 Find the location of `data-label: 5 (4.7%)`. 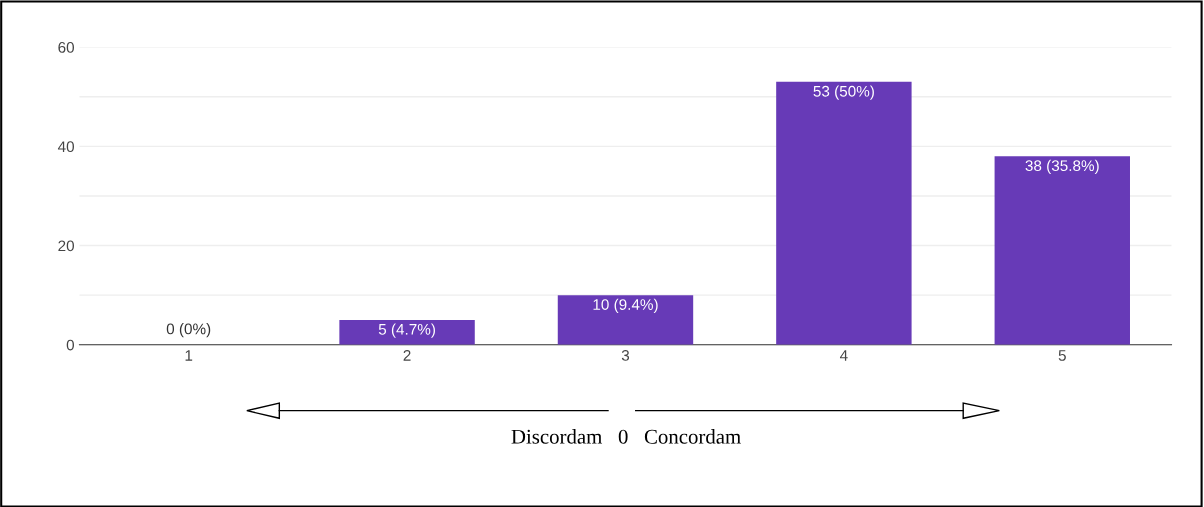

data-label: 5 (4.7%) is located at coordinates (406, 330).